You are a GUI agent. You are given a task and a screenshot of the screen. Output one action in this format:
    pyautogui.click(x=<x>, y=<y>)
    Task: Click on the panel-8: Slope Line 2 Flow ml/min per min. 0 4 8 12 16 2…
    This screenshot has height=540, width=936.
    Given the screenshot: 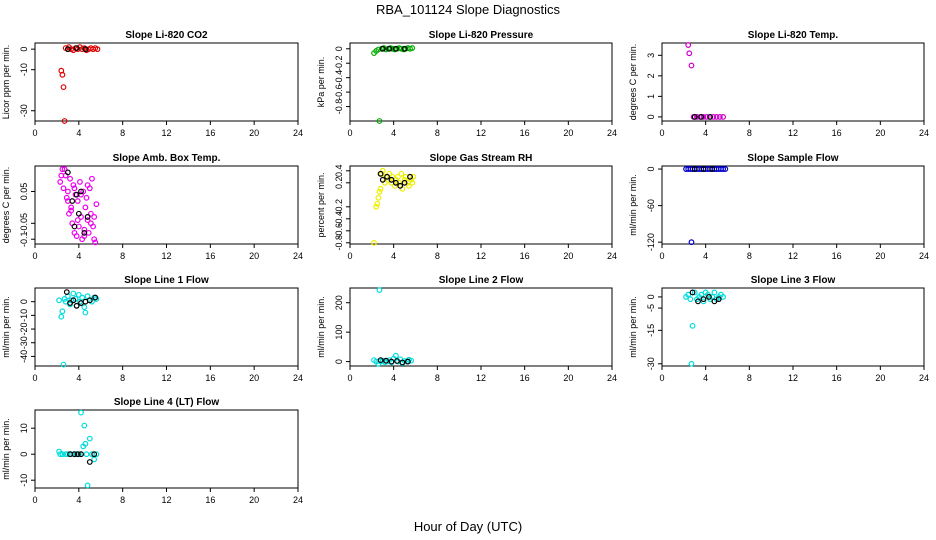 What is the action you would take?
    pyautogui.click(x=466, y=329)
    